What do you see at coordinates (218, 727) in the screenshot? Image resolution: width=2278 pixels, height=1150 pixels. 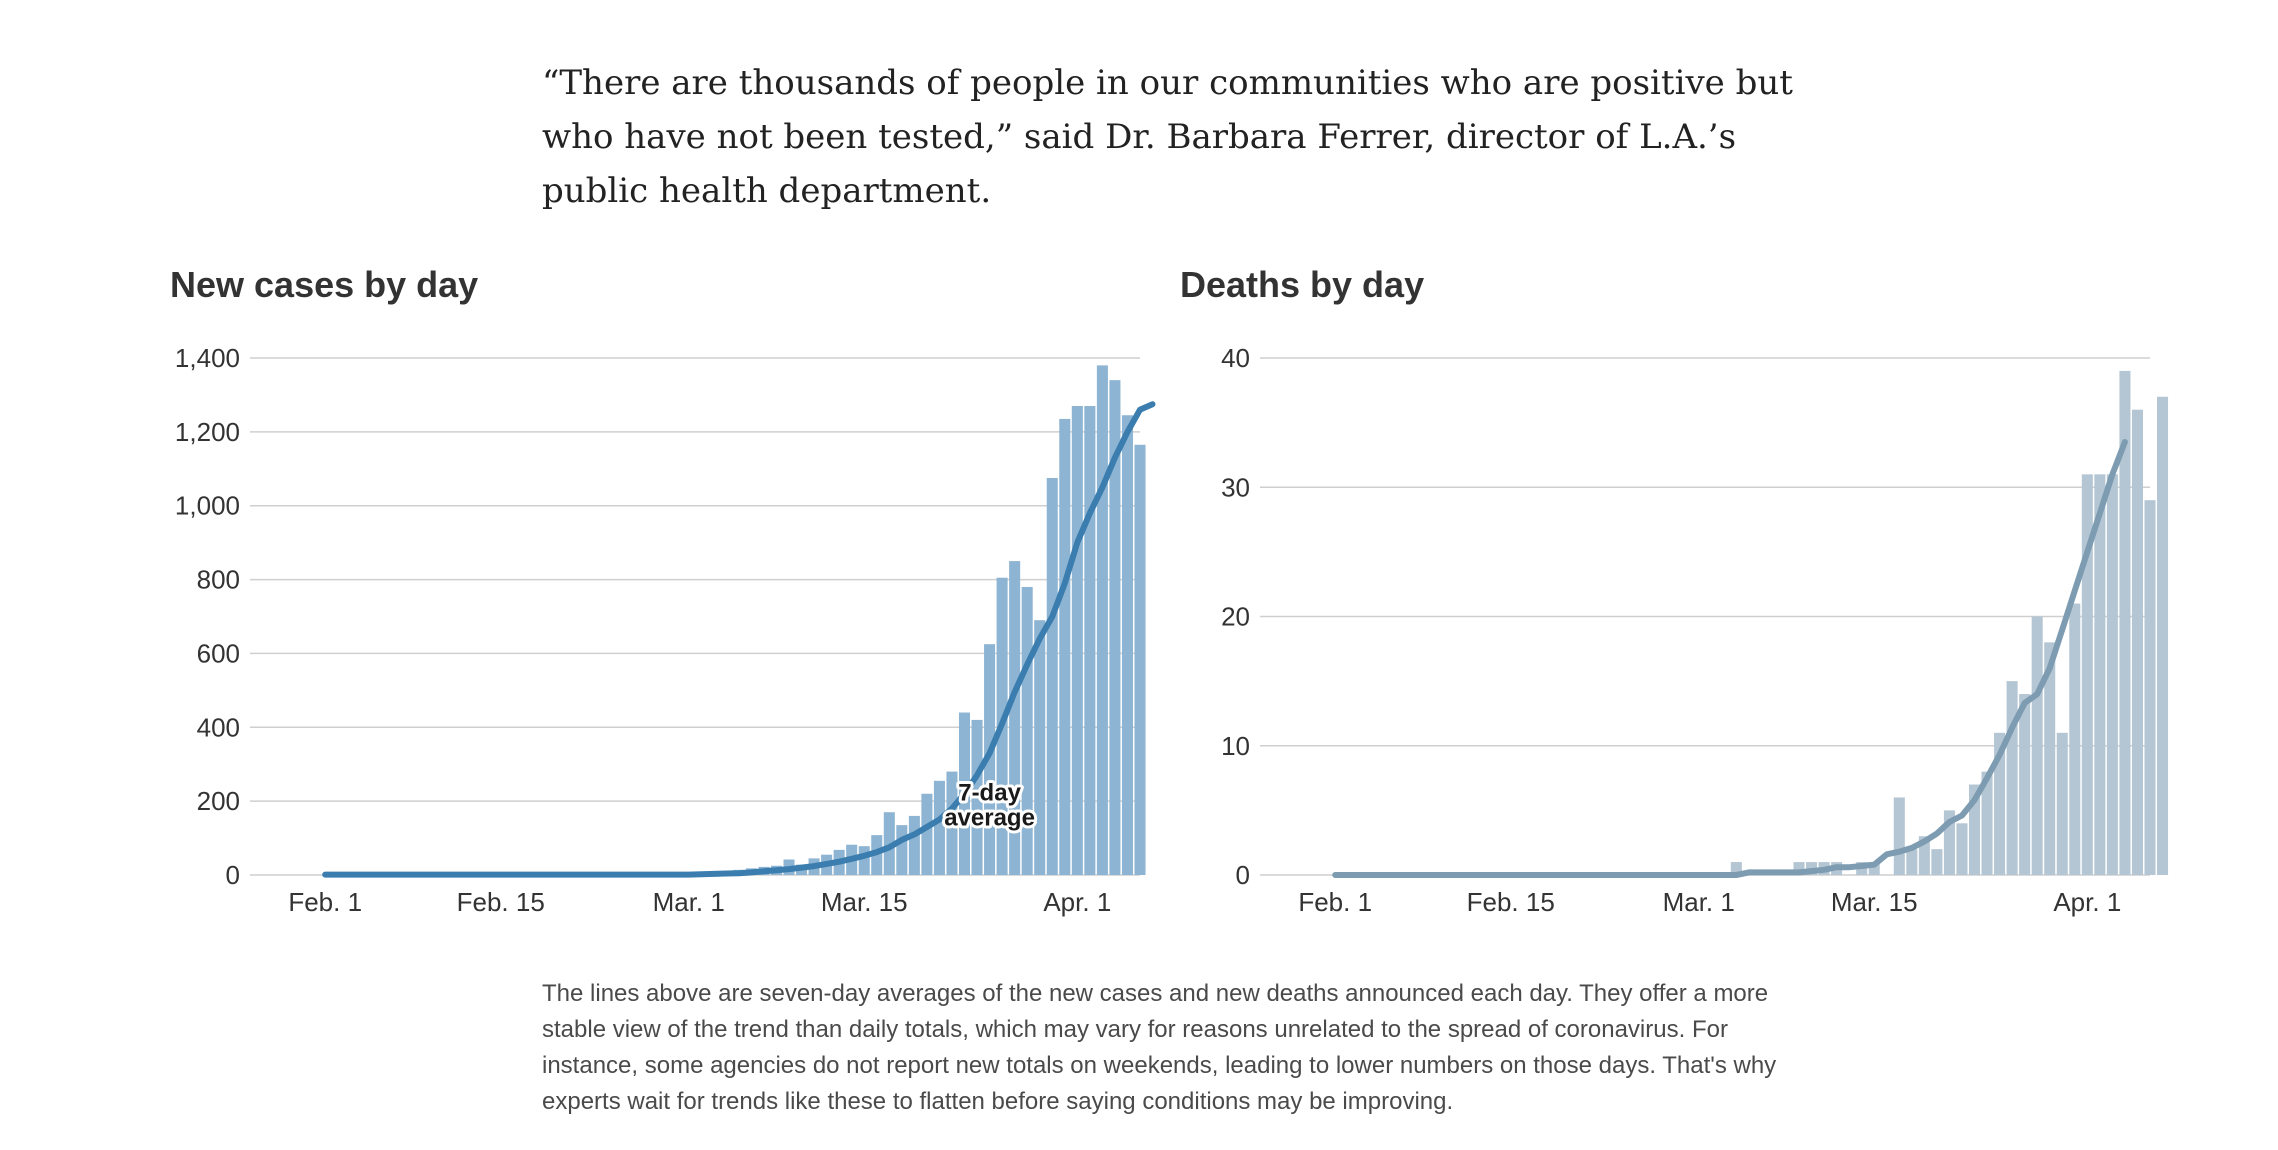 I see `y-tick-label: 400` at bounding box center [218, 727].